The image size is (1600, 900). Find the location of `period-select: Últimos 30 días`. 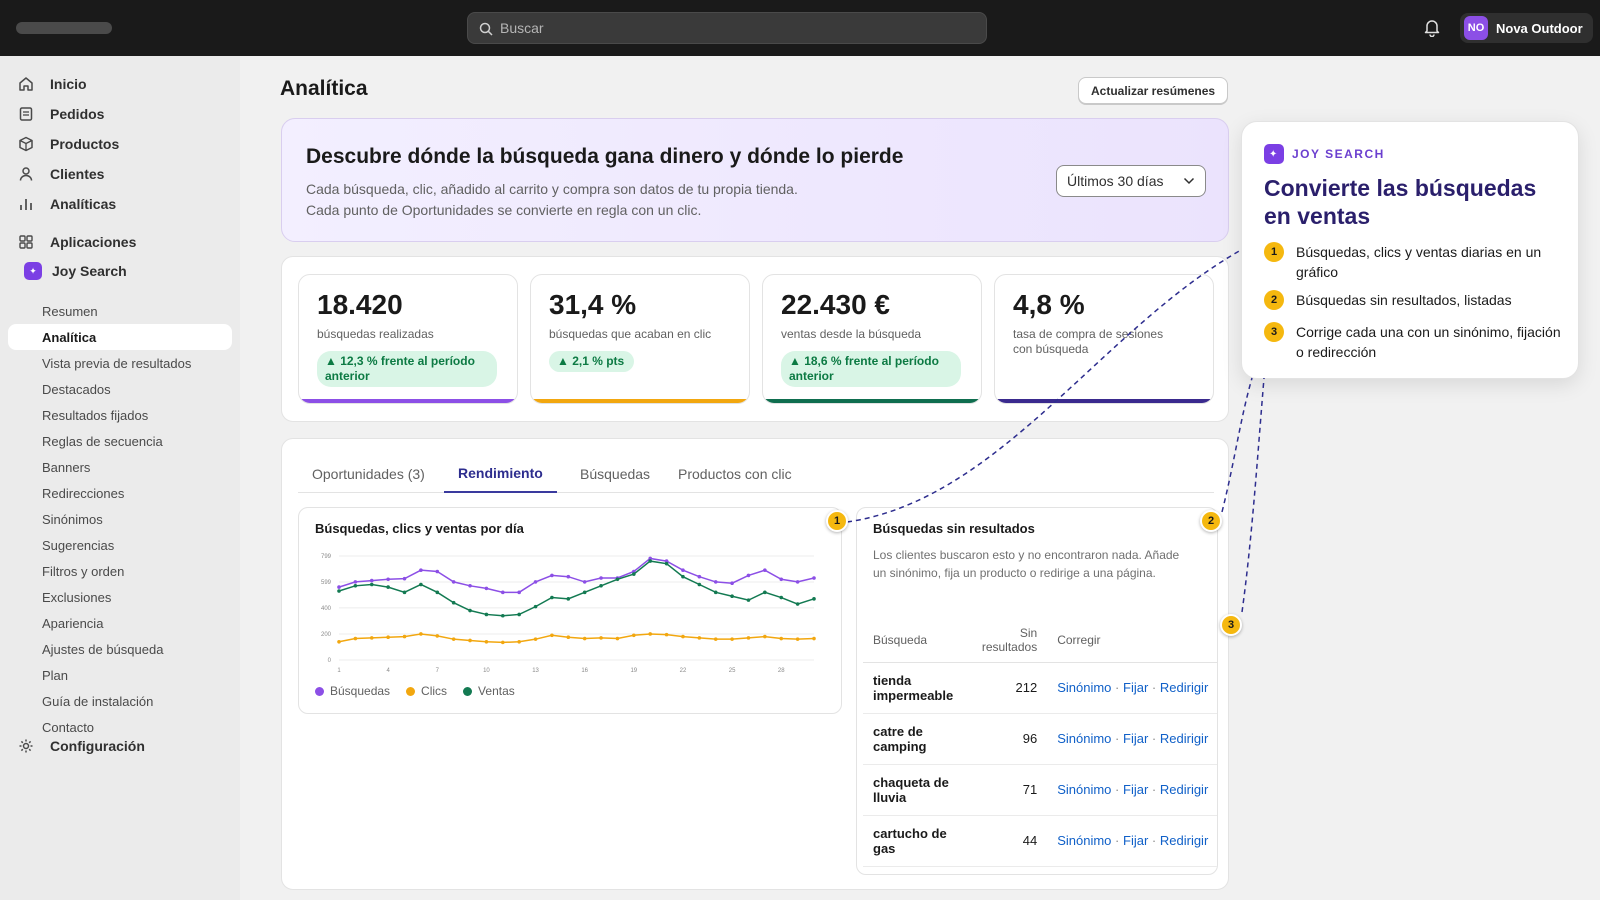

period-select: Últimos 30 días is located at coordinates (1131, 181).